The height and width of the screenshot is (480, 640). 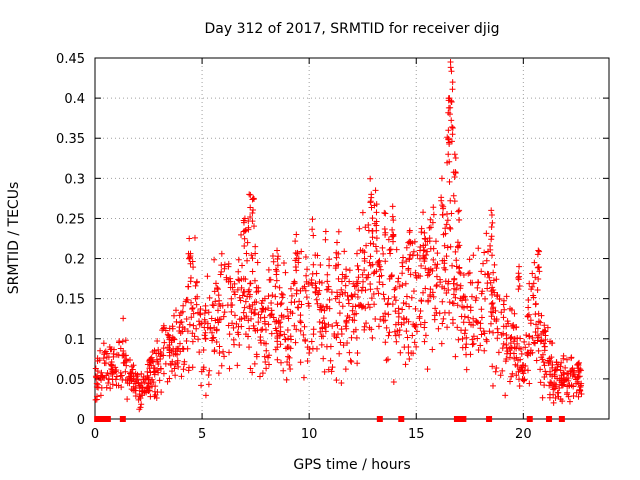 I want to click on x-axis-label: GPS time / hours, so click(x=351, y=465).